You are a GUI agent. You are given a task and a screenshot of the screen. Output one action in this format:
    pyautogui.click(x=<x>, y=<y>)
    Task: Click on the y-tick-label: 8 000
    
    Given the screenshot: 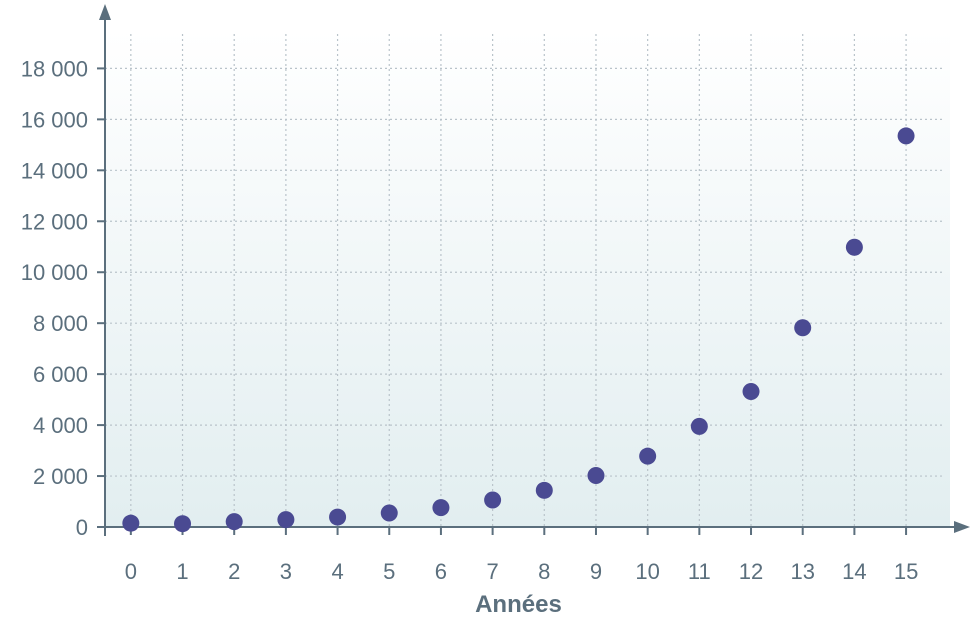 What is the action you would take?
    pyautogui.click(x=60, y=323)
    